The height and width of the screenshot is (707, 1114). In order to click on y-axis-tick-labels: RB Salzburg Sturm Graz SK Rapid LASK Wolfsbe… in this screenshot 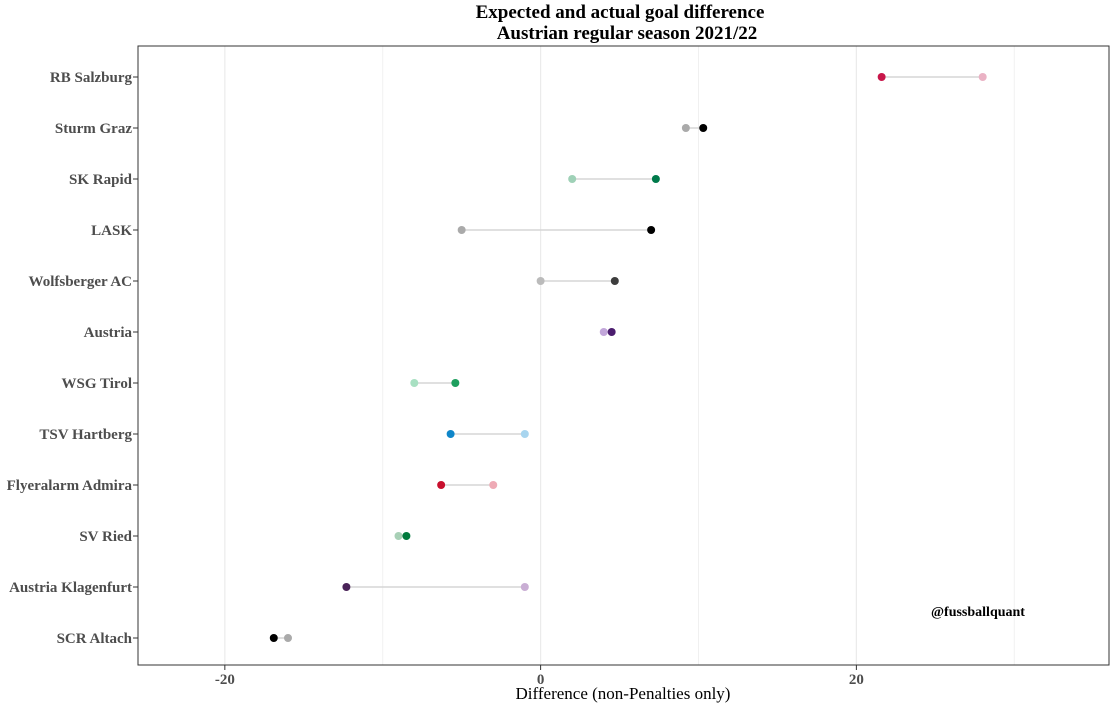, I will do `click(72, 358)`.